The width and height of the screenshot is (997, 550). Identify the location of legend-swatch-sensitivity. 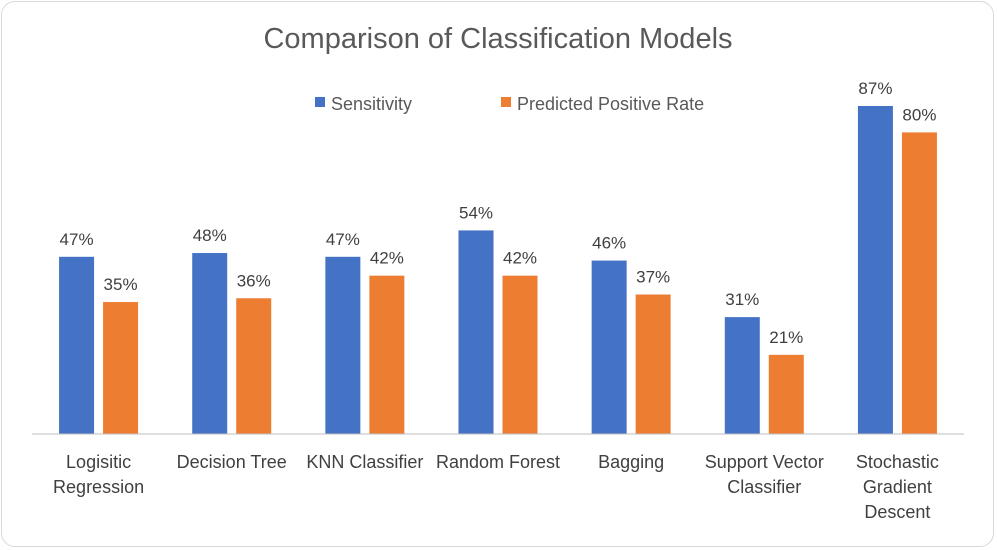
(320, 102).